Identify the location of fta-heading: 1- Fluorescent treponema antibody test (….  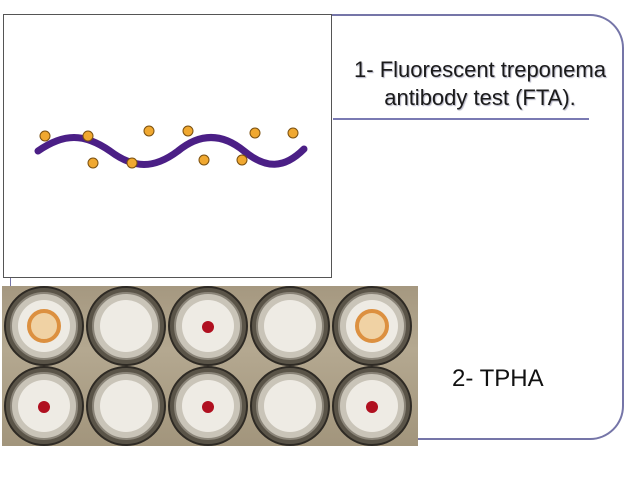
(480, 84).